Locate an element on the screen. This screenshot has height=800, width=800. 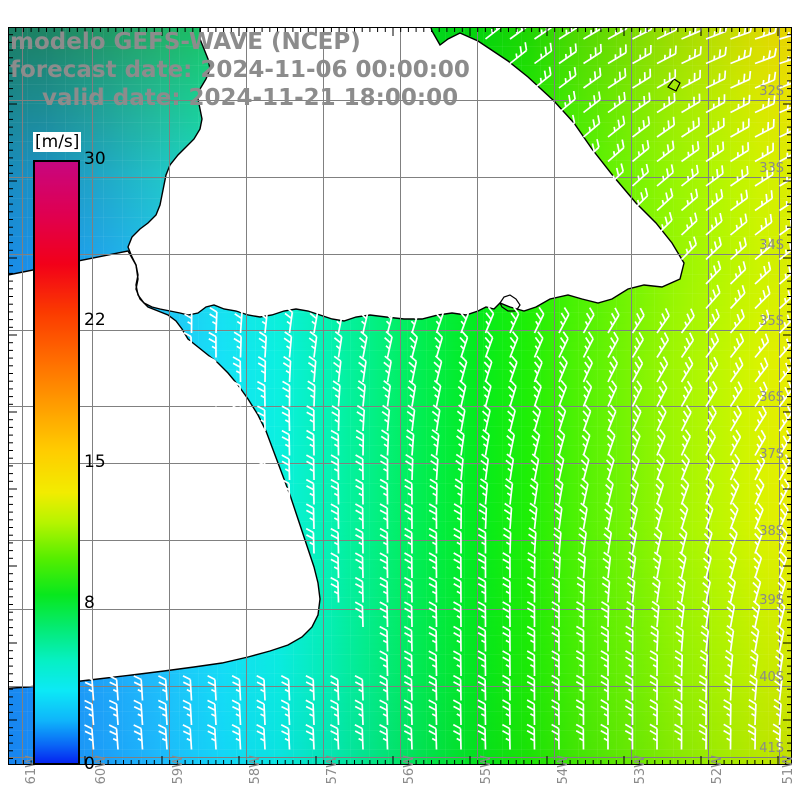
lon-label-58W: 58W is located at coordinates (255, 769).